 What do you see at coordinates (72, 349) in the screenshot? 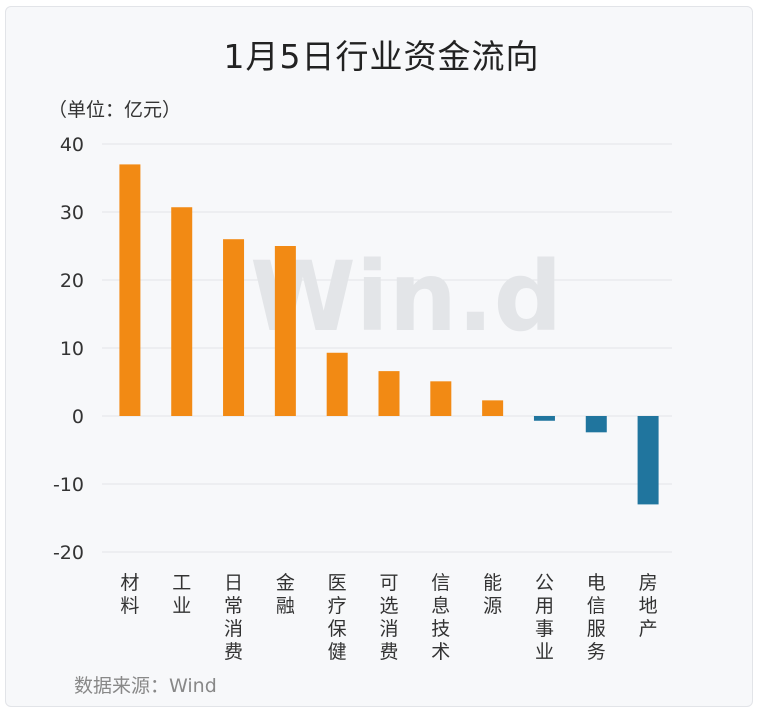
I see `y-tick-label: 10` at bounding box center [72, 349].